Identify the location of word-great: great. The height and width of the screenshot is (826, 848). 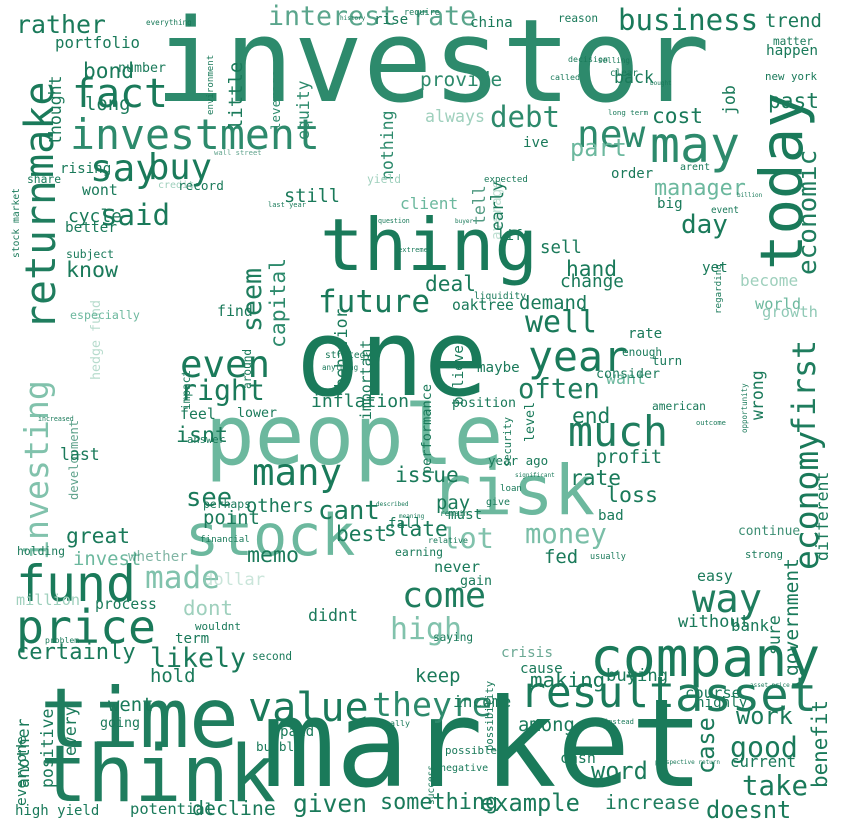
(98, 537).